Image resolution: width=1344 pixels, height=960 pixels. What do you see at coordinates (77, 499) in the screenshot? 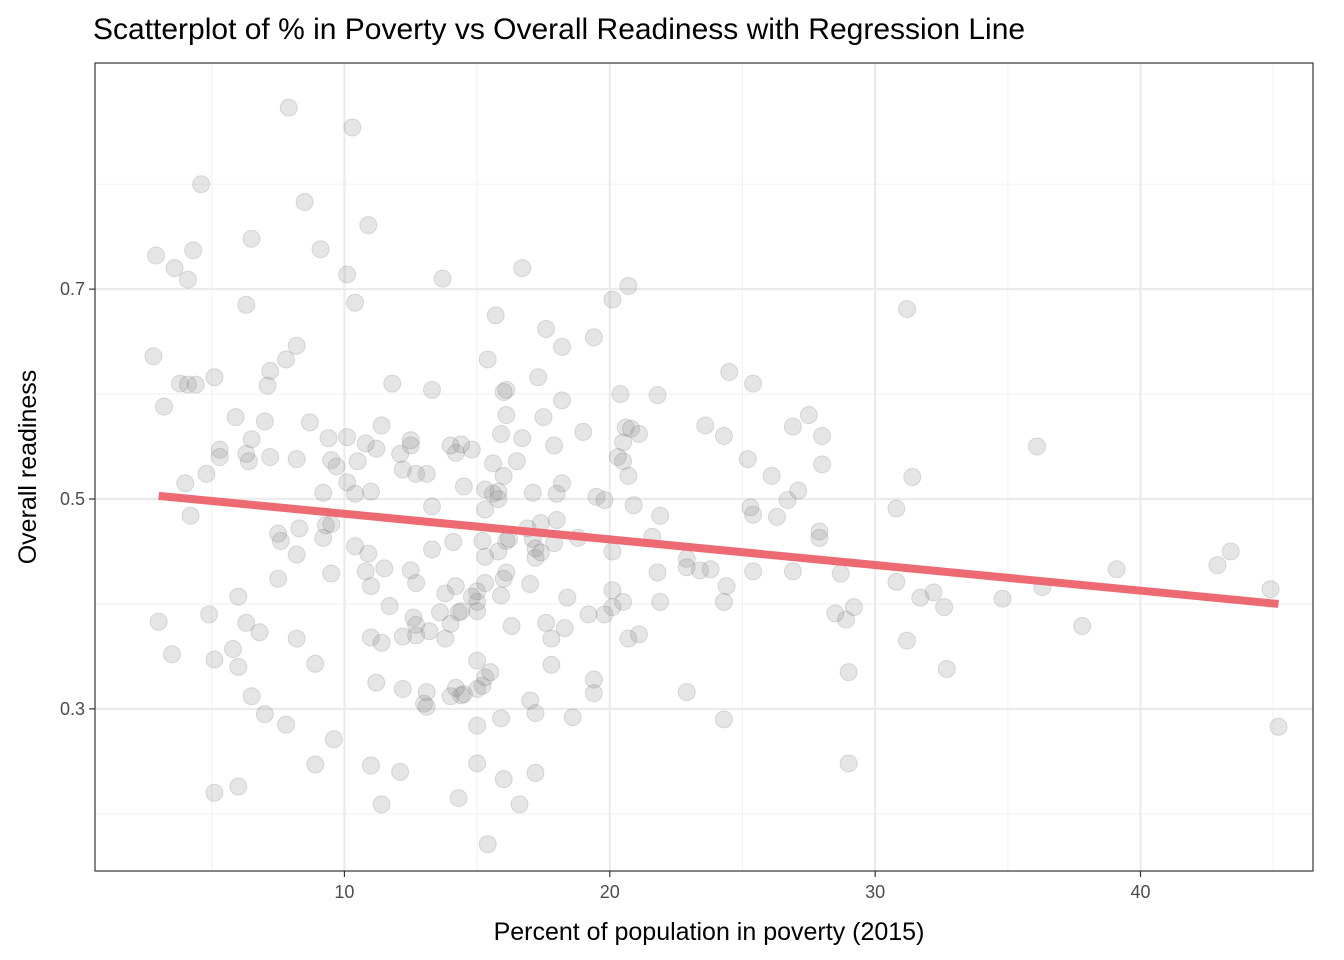
I see `y-axis: 0.3 0.5 0.7` at bounding box center [77, 499].